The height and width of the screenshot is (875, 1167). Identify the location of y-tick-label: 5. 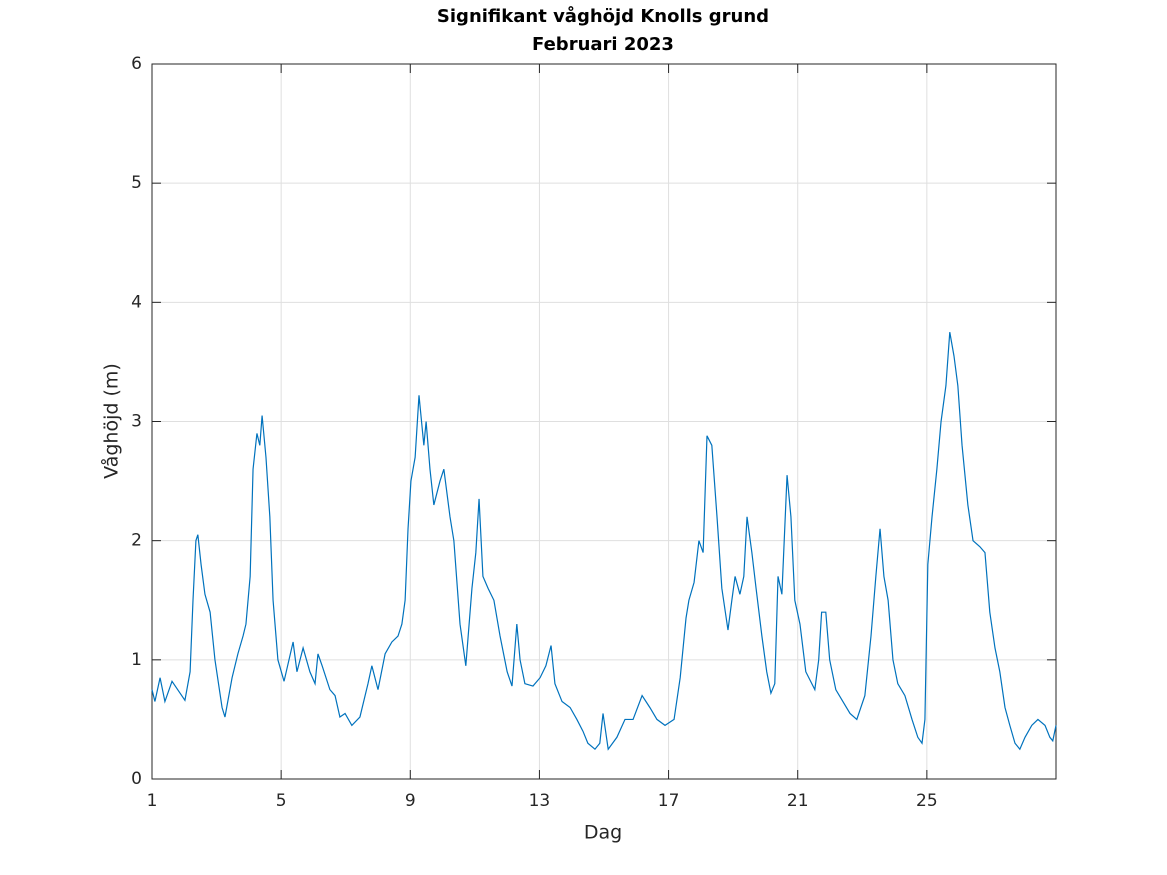
(136, 183).